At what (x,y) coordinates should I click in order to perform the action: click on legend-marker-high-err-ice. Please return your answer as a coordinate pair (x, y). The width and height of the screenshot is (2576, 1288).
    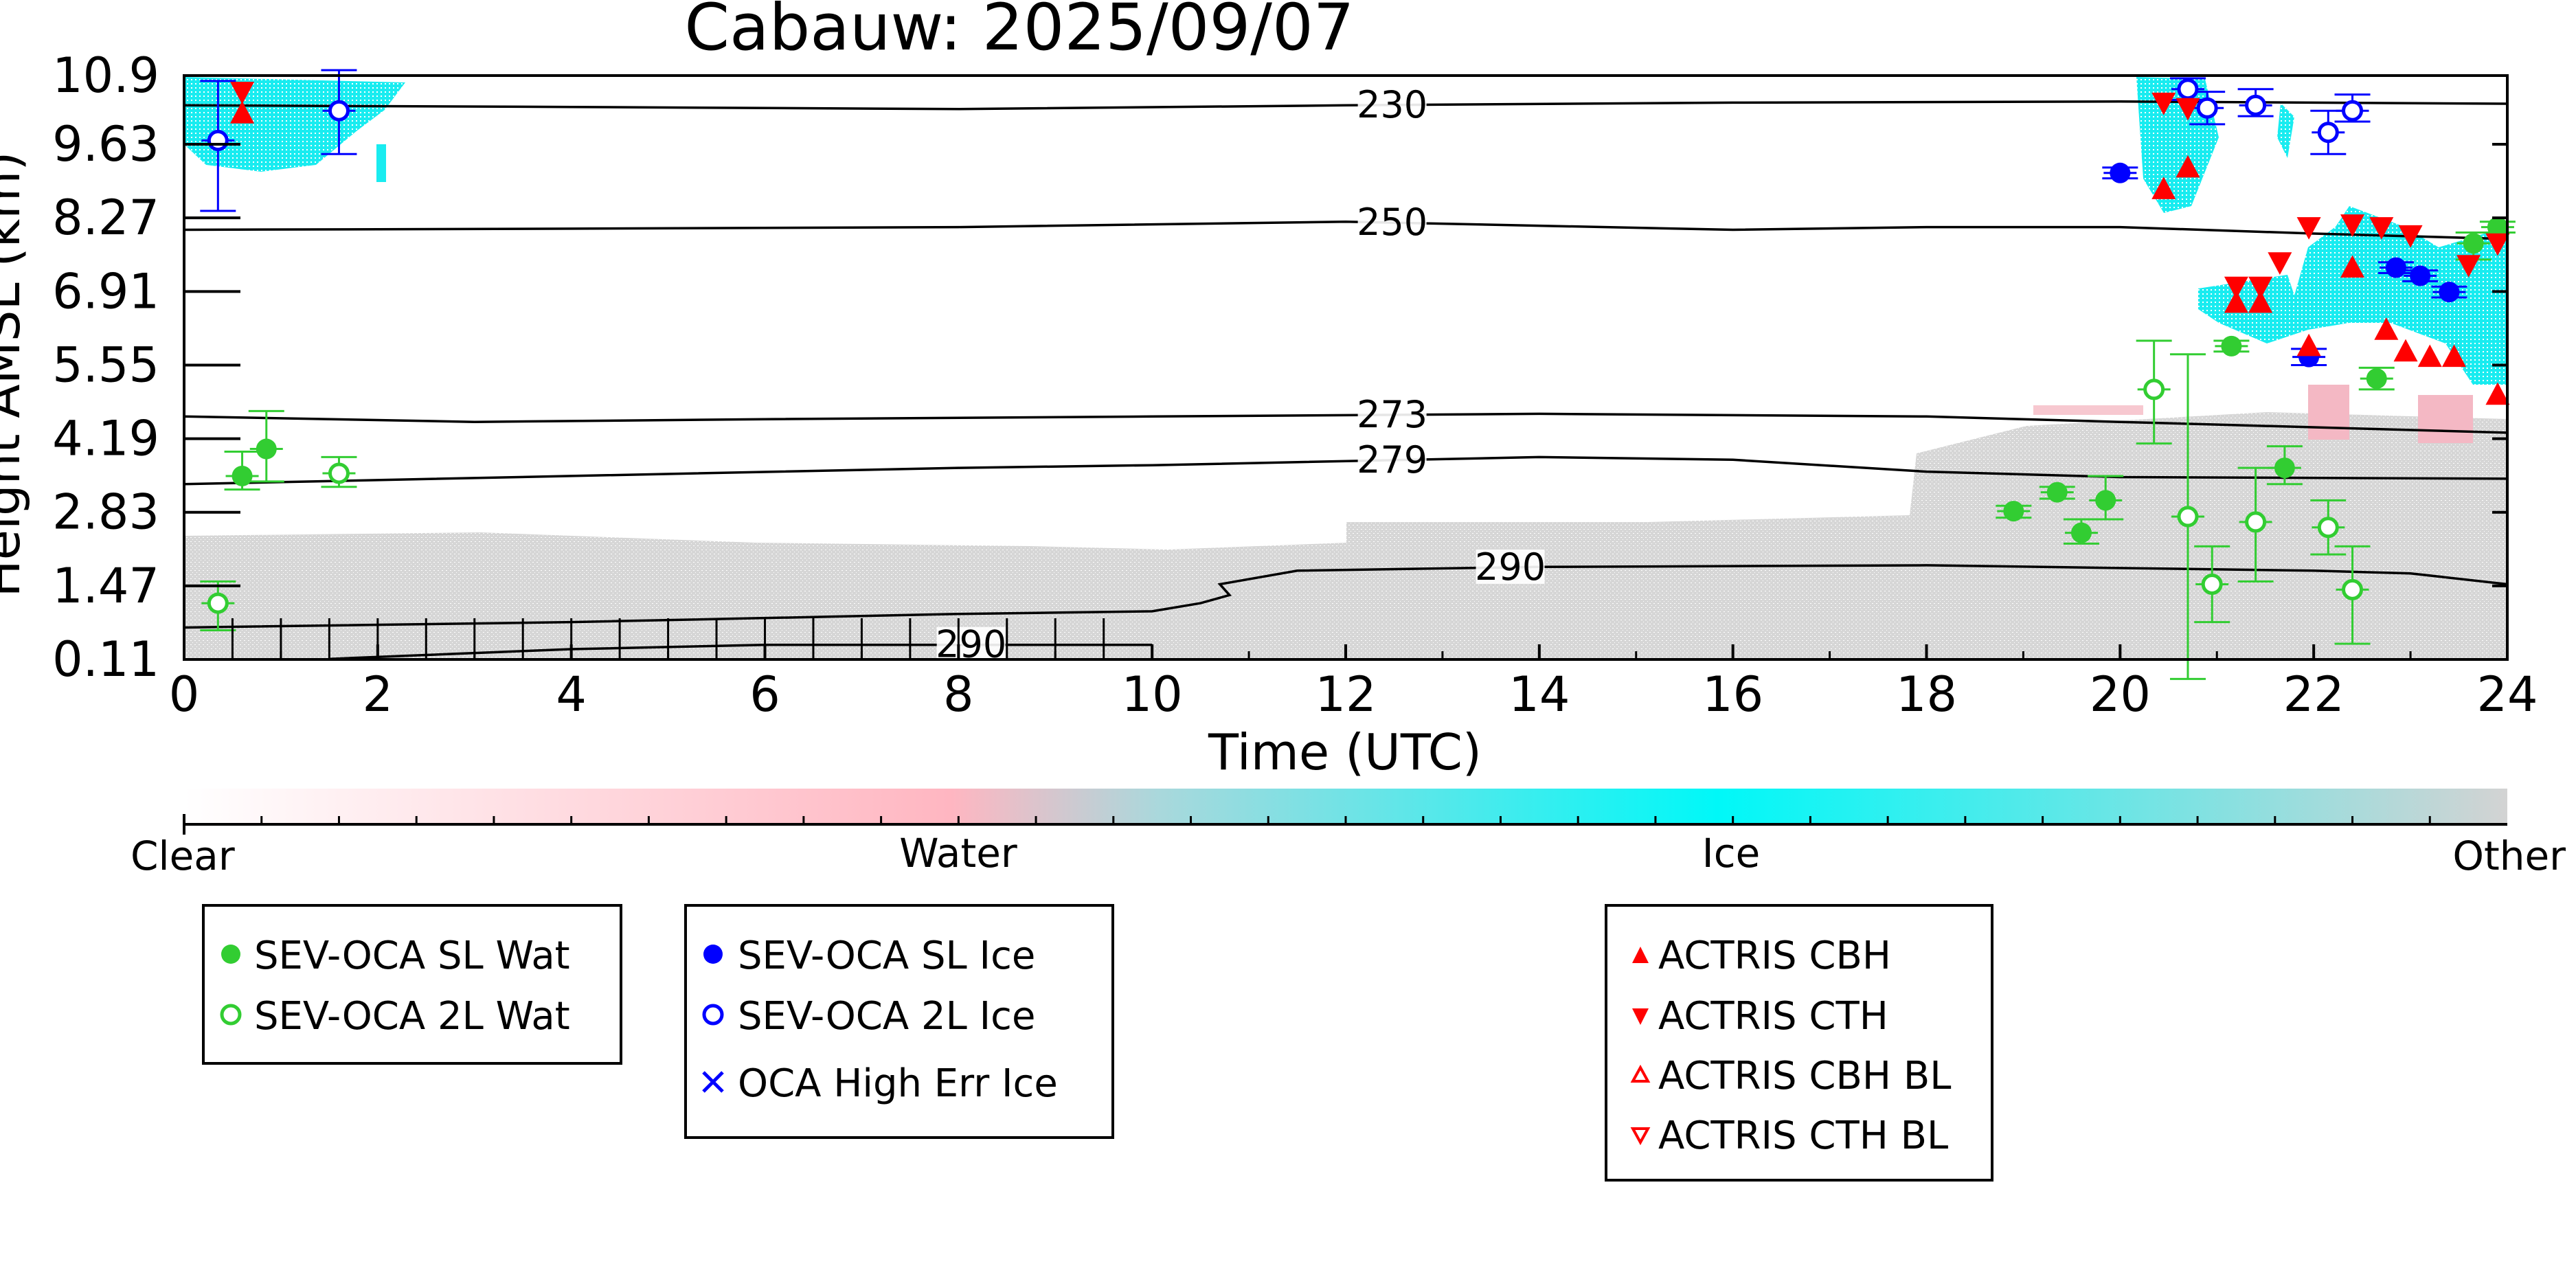
    Looking at the image, I should click on (713, 1082).